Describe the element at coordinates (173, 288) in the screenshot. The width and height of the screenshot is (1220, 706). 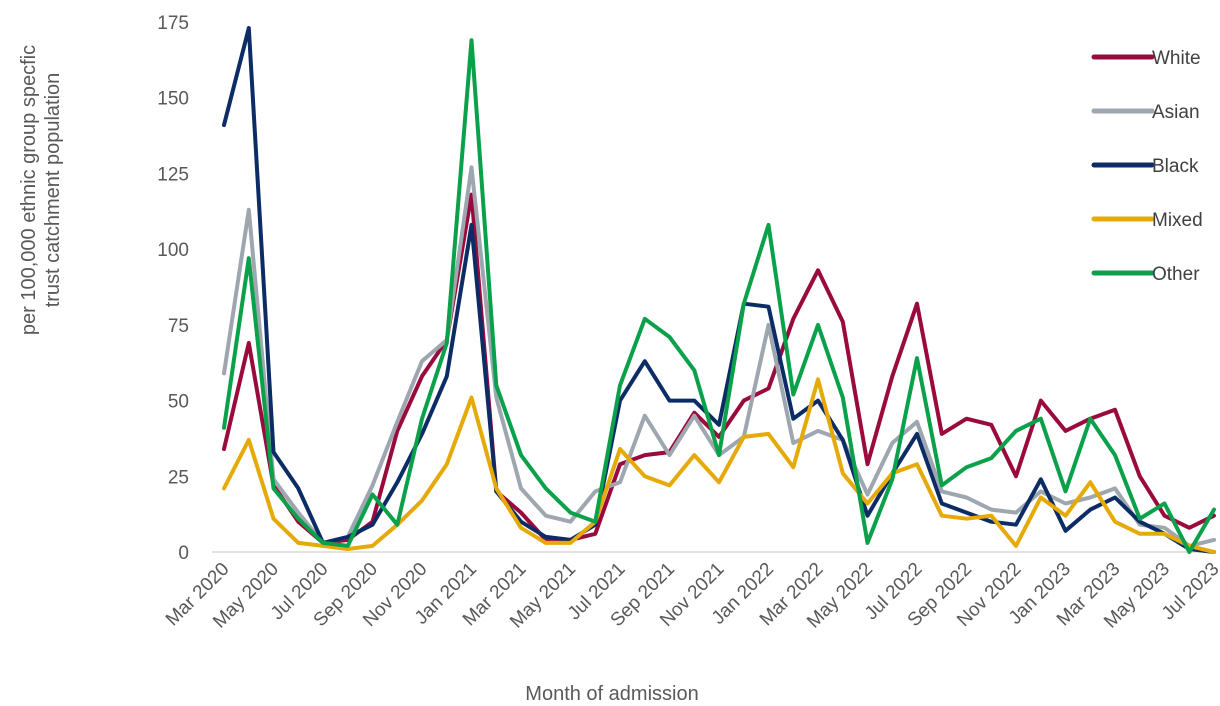
I see `y-axis-ticks: 0 25 50 75 100 125 150 175` at that location.